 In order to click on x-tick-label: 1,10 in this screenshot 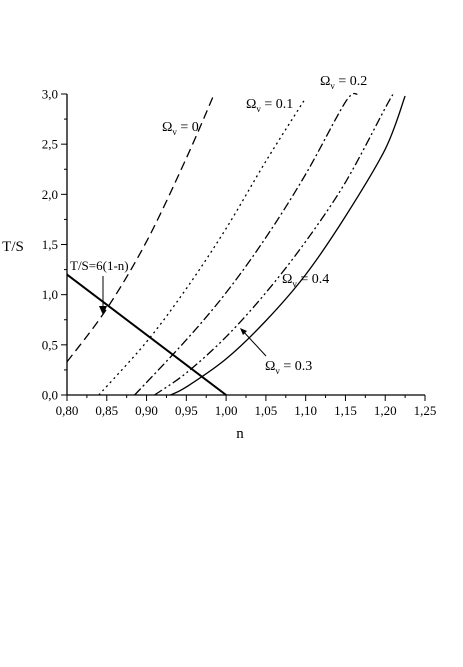, I will do `click(305, 410)`.